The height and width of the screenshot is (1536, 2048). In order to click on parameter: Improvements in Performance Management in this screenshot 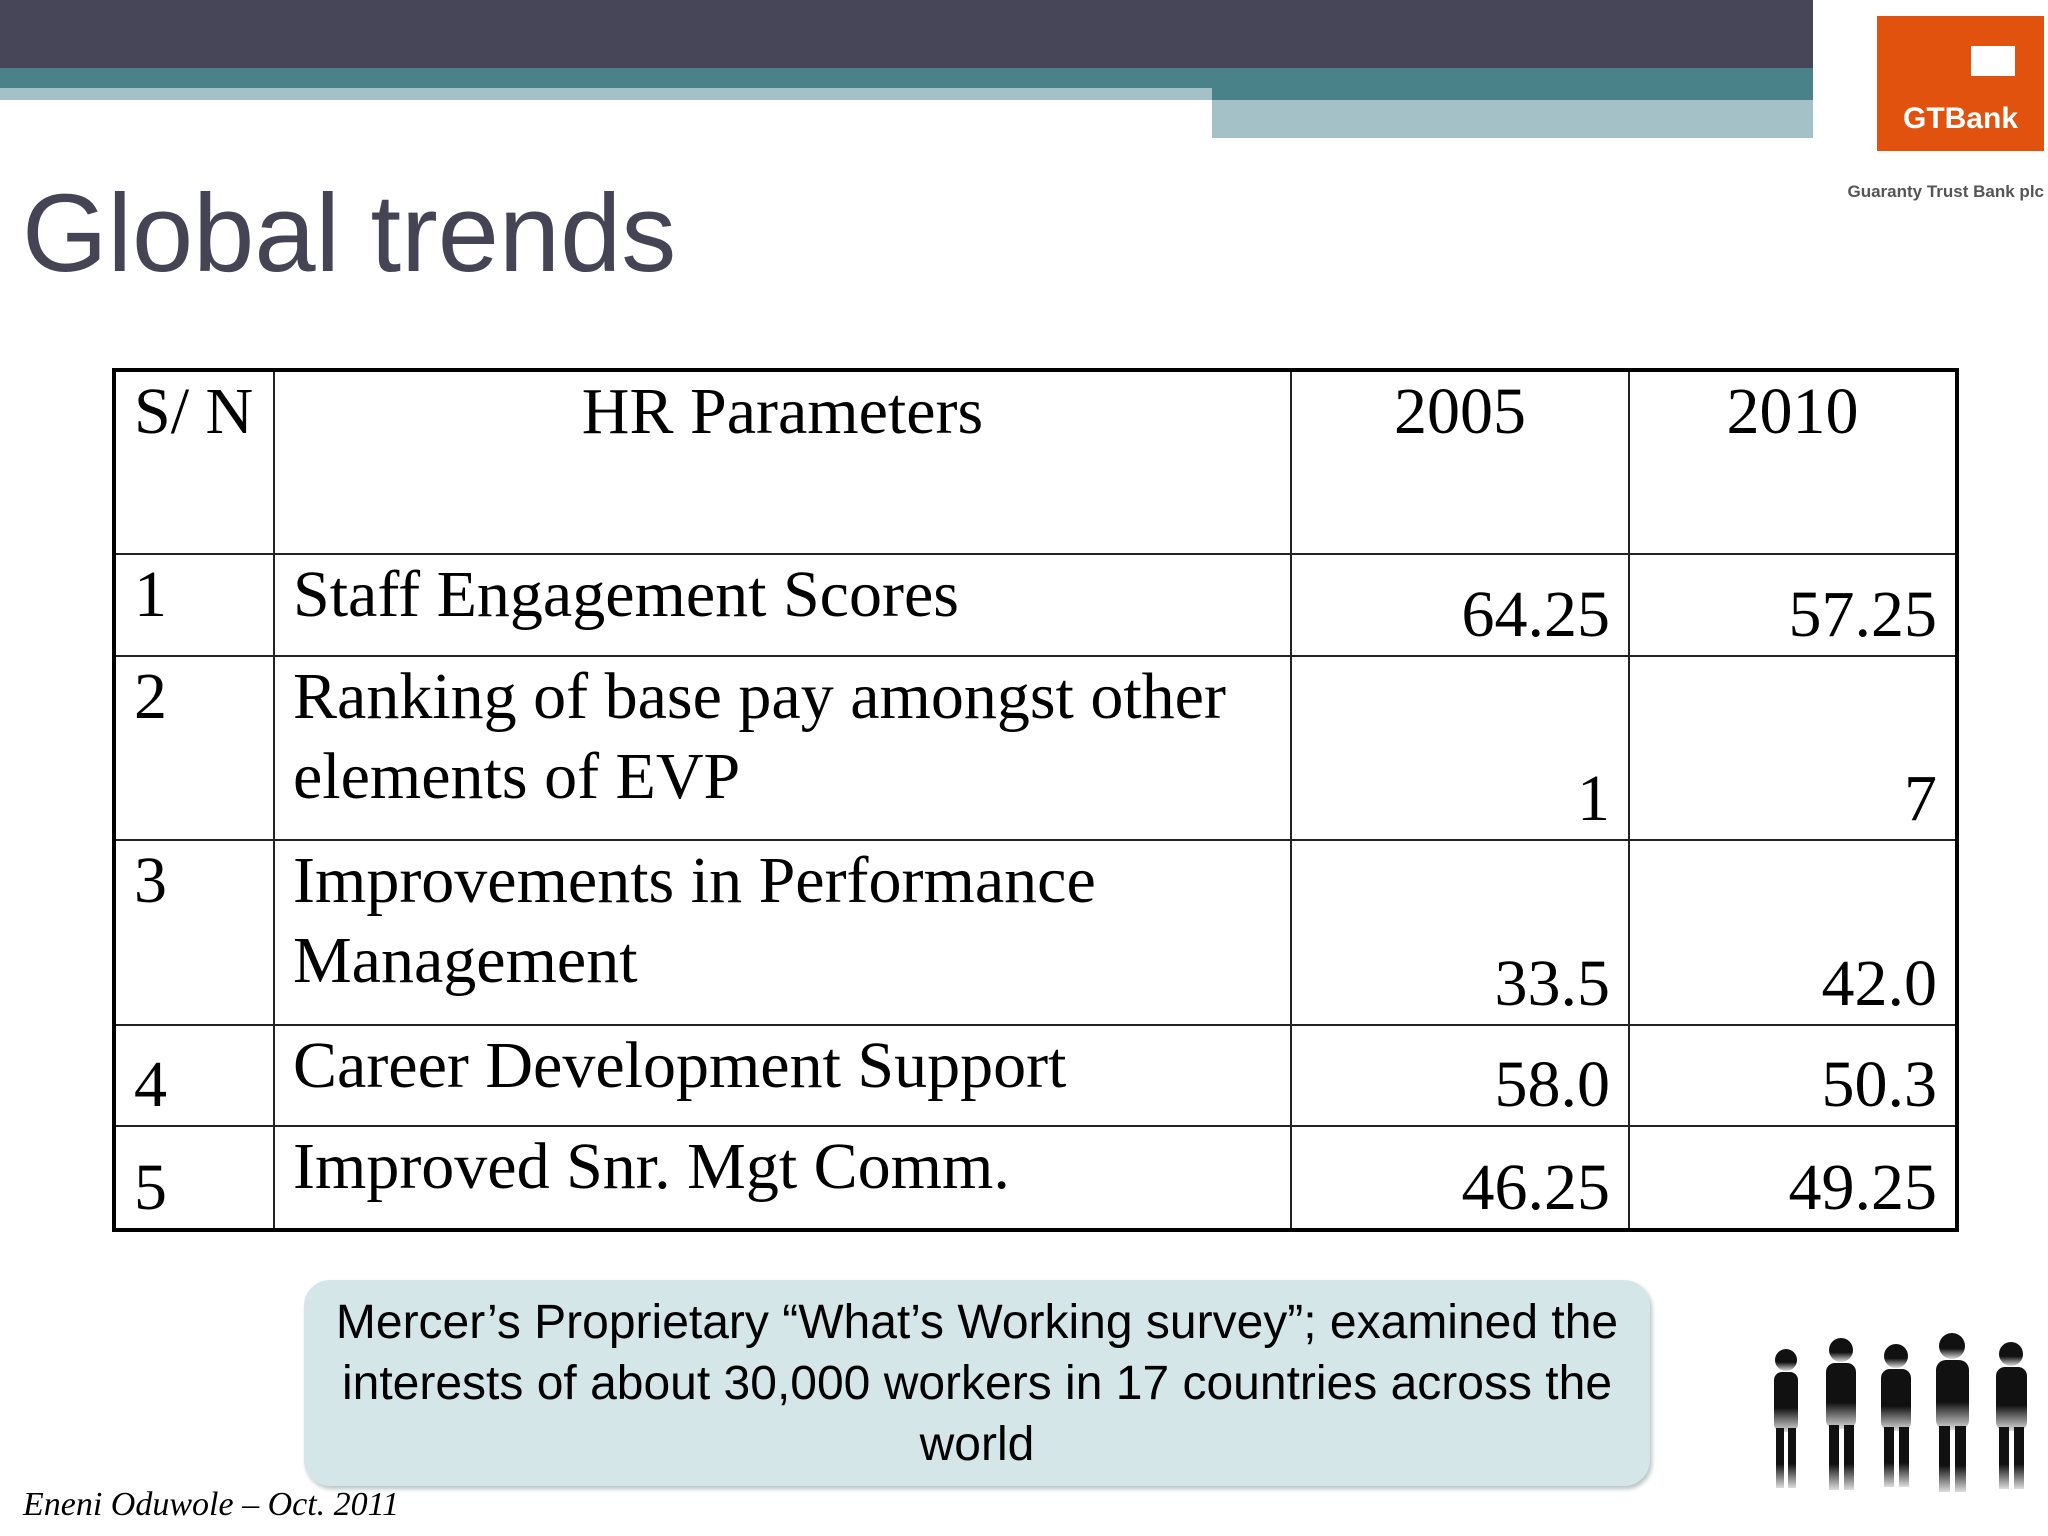, I will do `click(782, 932)`.